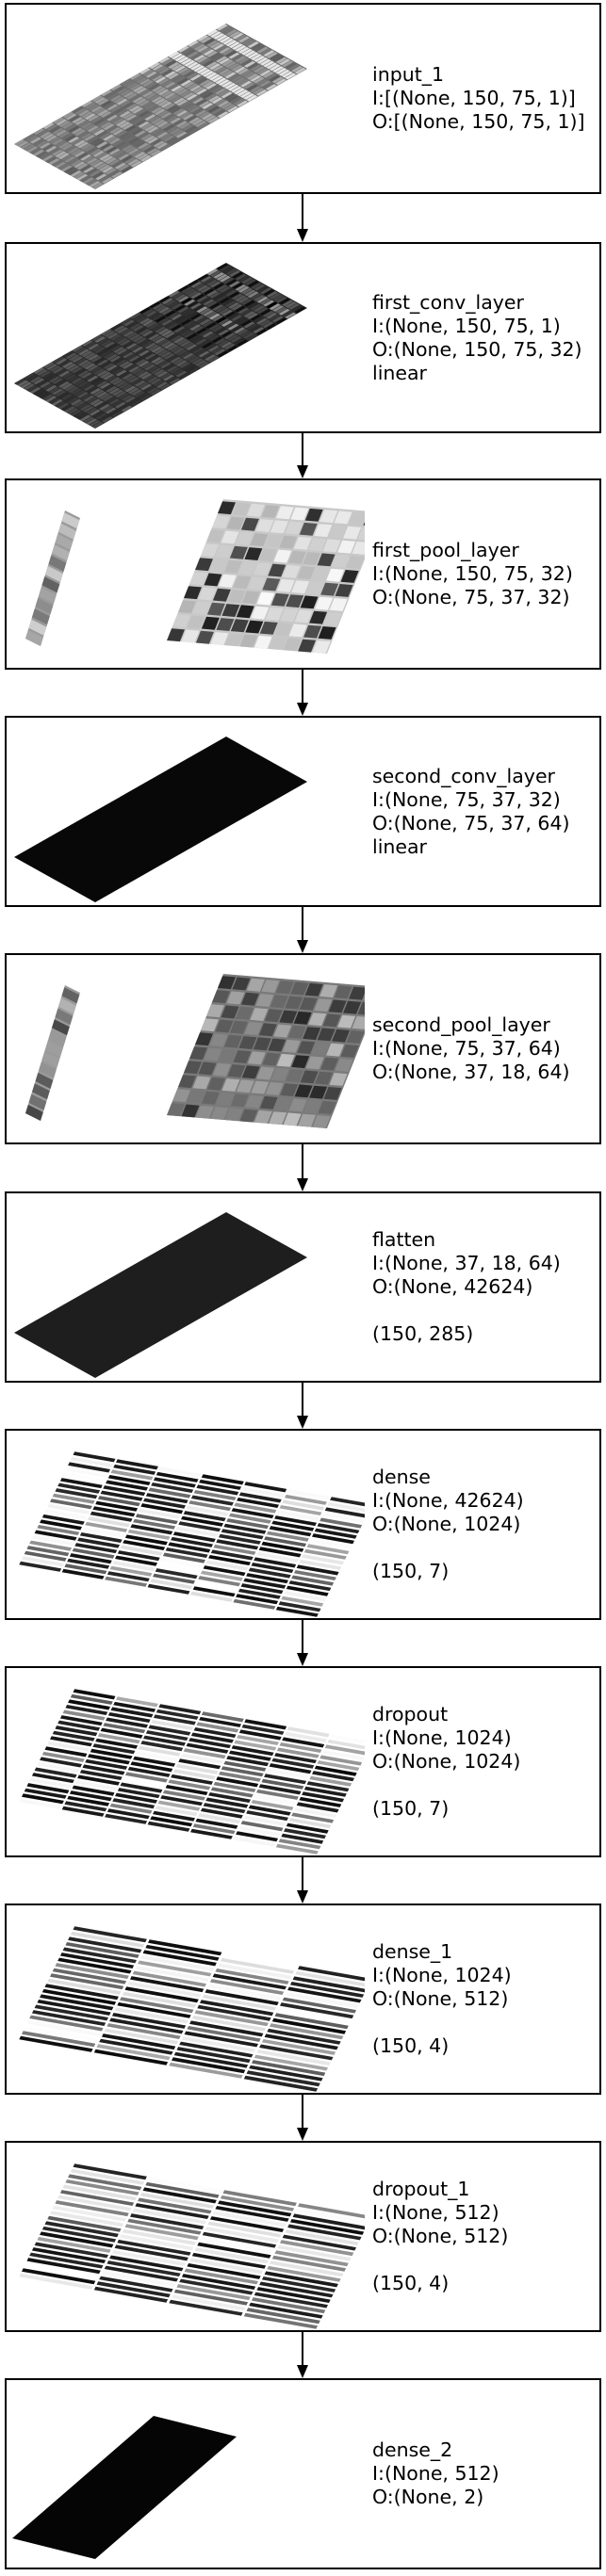 The height and width of the screenshot is (2576, 606). I want to click on layer-name: input_1, so click(408, 74).